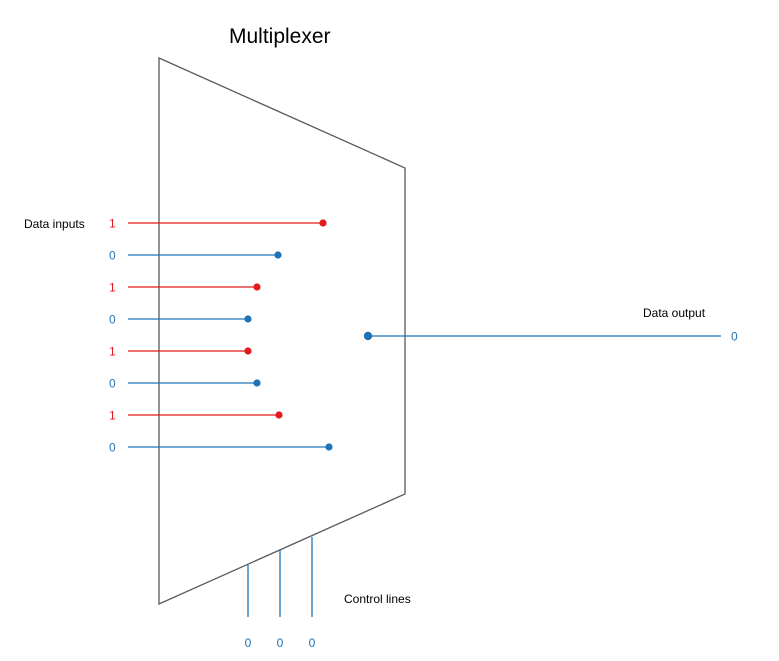  What do you see at coordinates (280, 593) in the screenshot?
I see `control-line-group: 0 0 0` at bounding box center [280, 593].